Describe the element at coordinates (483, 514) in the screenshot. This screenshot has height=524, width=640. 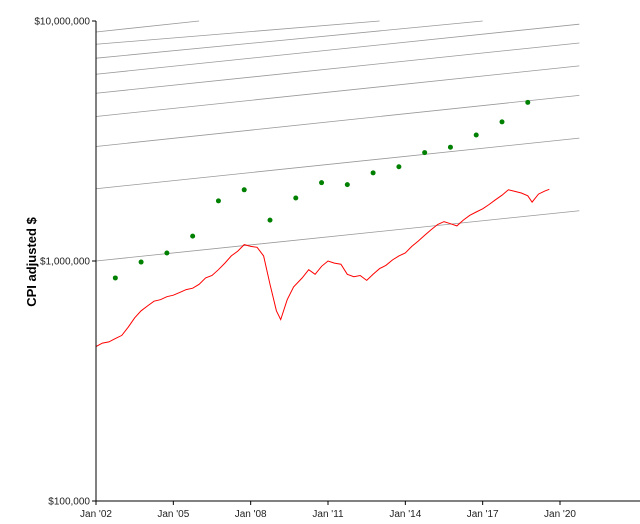
I see `x-tick-label: Jan '17` at that location.